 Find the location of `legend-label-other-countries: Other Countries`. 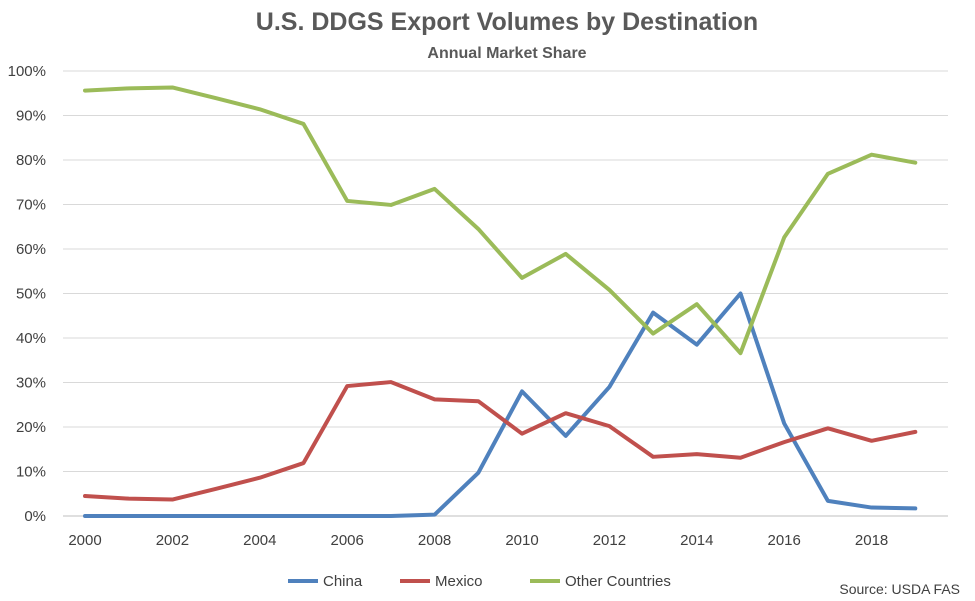

legend-label-other-countries: Other Countries is located at coordinates (618, 581).